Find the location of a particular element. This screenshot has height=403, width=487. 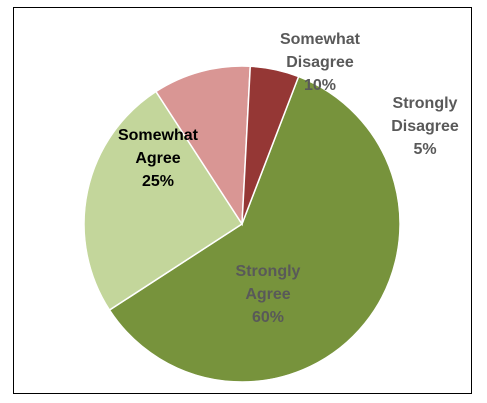

slice-label-percent: 60% is located at coordinates (268, 317).